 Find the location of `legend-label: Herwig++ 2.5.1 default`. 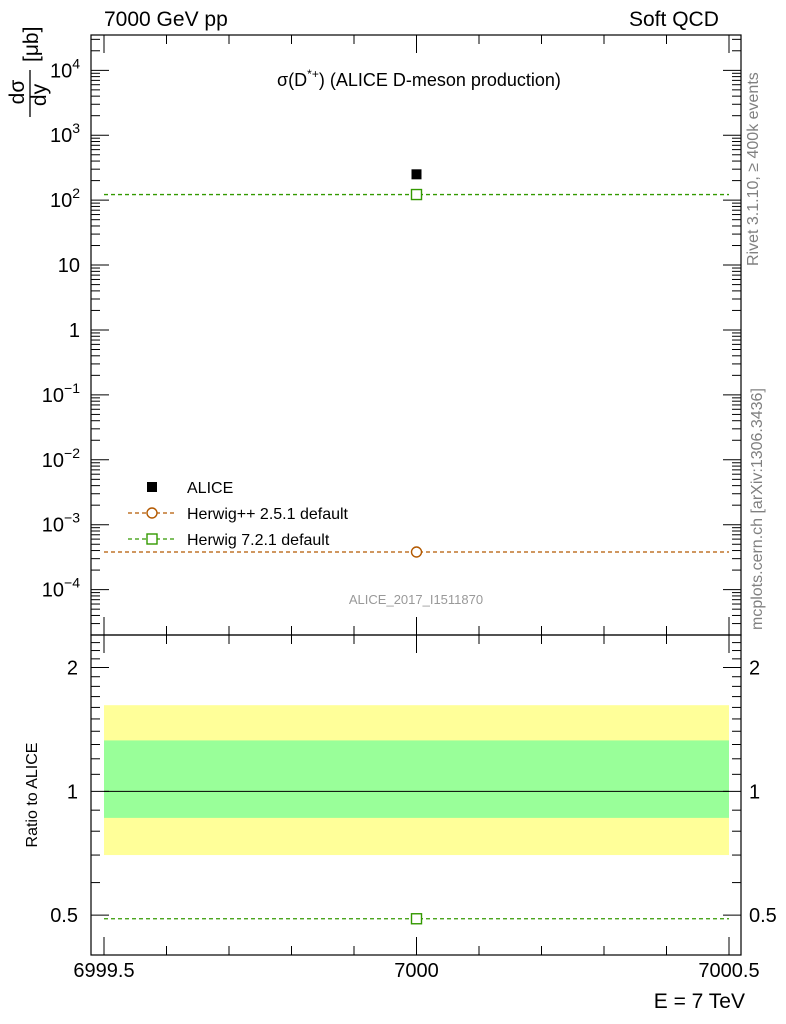

legend-label: Herwig++ 2.5.1 default is located at coordinates (268, 514).